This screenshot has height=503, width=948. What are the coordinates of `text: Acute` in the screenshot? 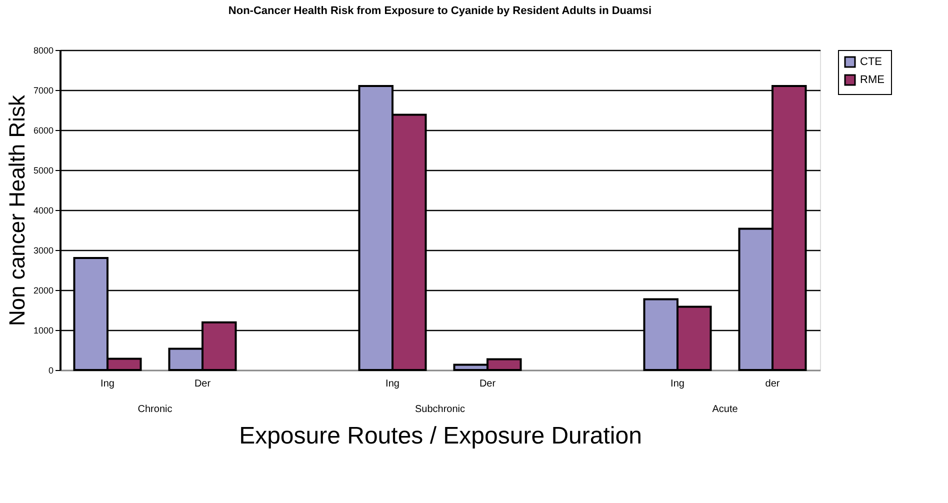 It's located at (725, 409).